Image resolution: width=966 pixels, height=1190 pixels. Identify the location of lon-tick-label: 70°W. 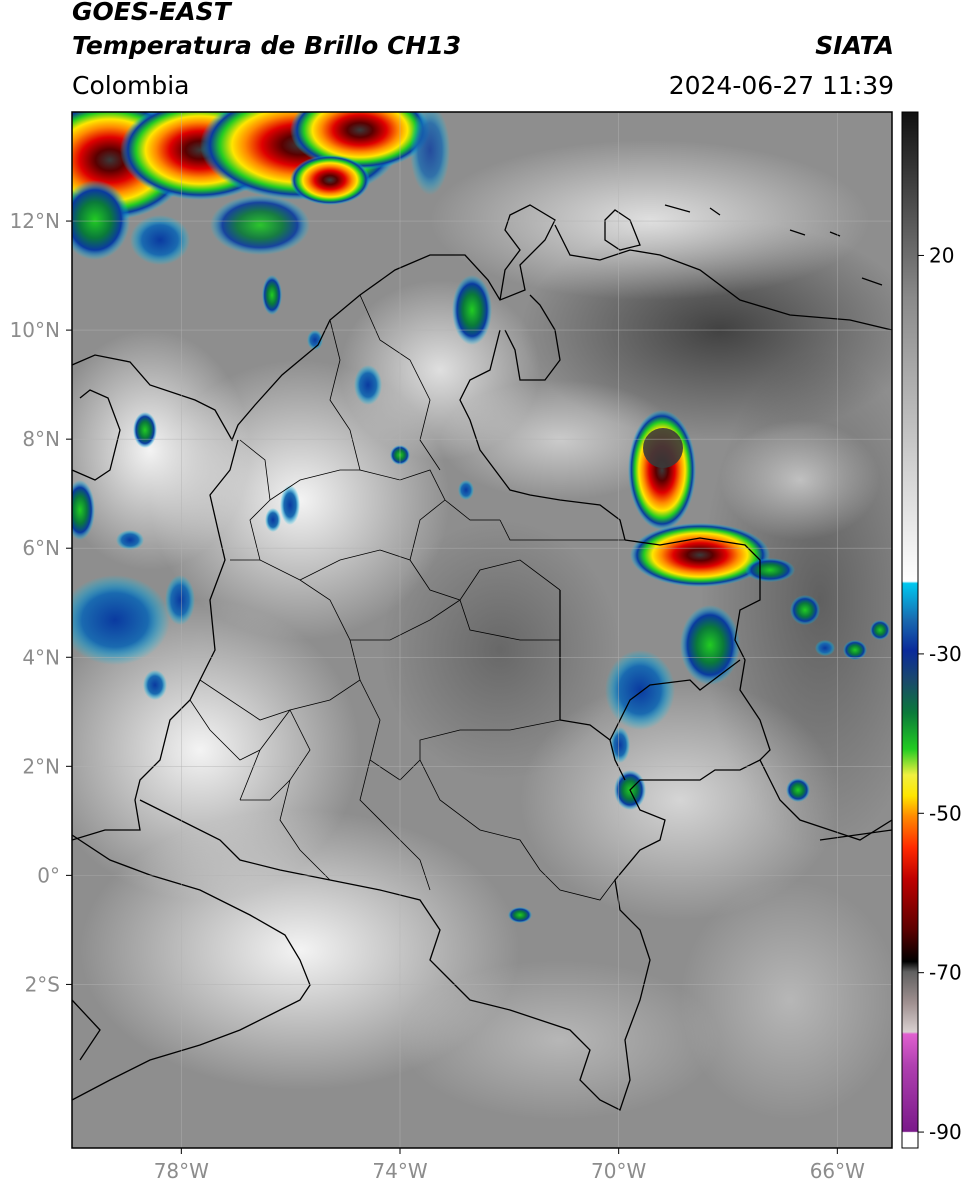
(618, 1171).